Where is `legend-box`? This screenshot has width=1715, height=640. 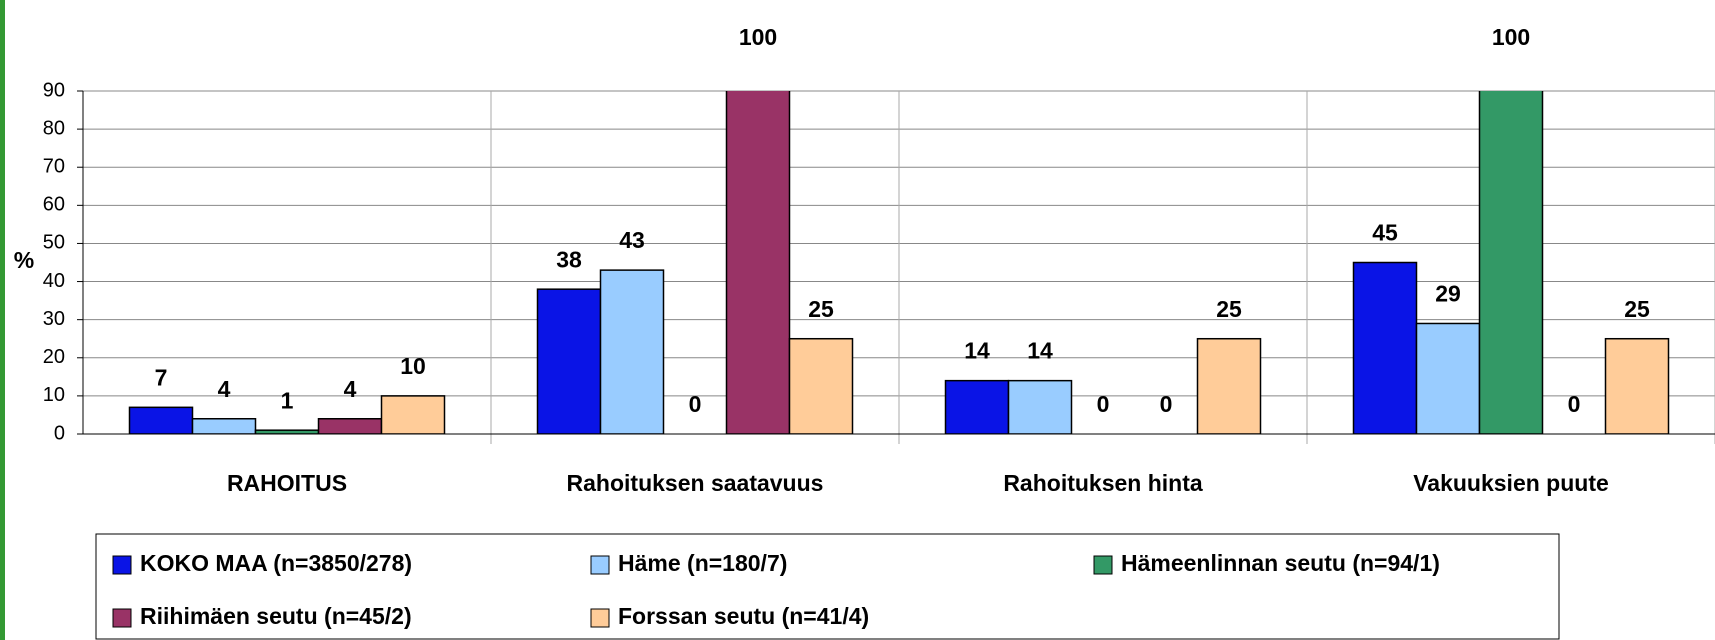
legend-box is located at coordinates (827, 586).